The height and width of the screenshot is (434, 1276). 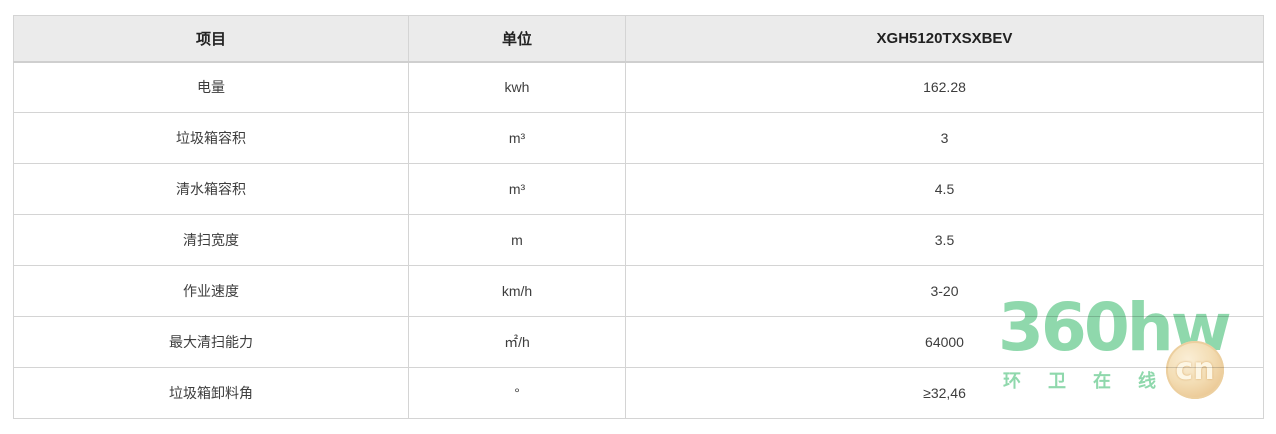 What do you see at coordinates (944, 393) in the screenshot?
I see `value-cell: ≥32,46` at bounding box center [944, 393].